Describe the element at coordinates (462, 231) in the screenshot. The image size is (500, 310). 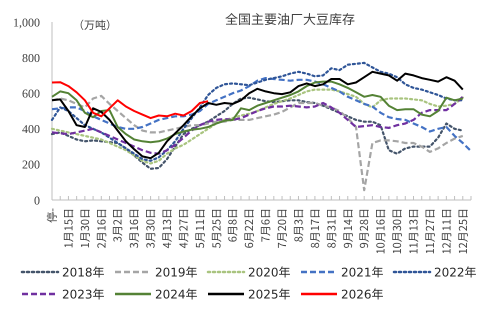
I see `x-tick-label: 12月25日` at that location.